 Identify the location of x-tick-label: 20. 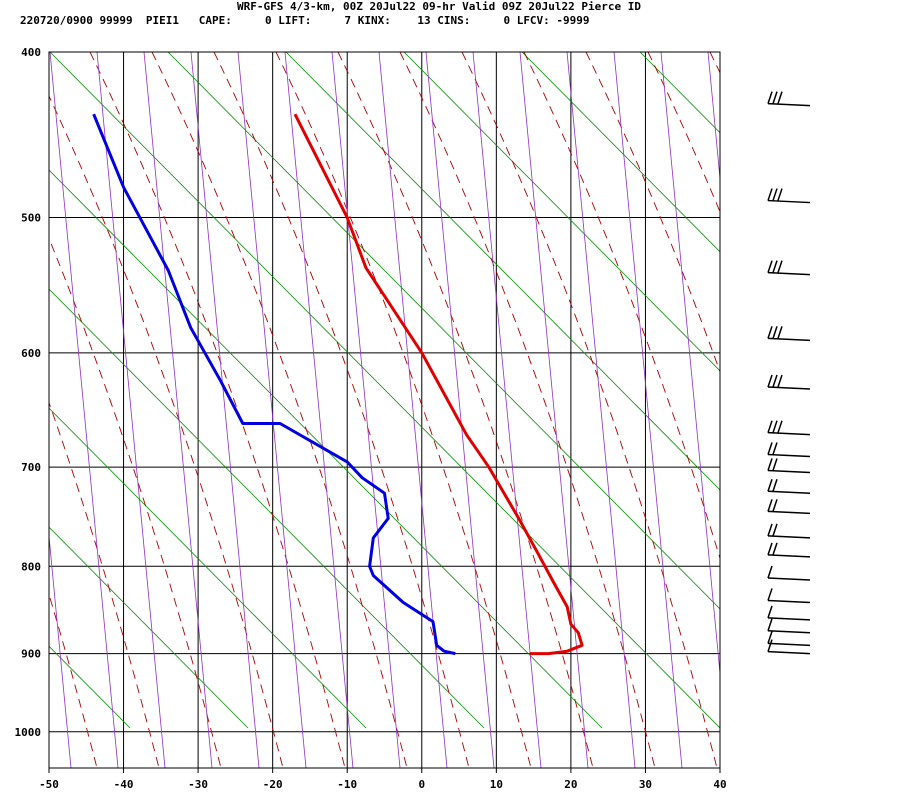
(570, 784).